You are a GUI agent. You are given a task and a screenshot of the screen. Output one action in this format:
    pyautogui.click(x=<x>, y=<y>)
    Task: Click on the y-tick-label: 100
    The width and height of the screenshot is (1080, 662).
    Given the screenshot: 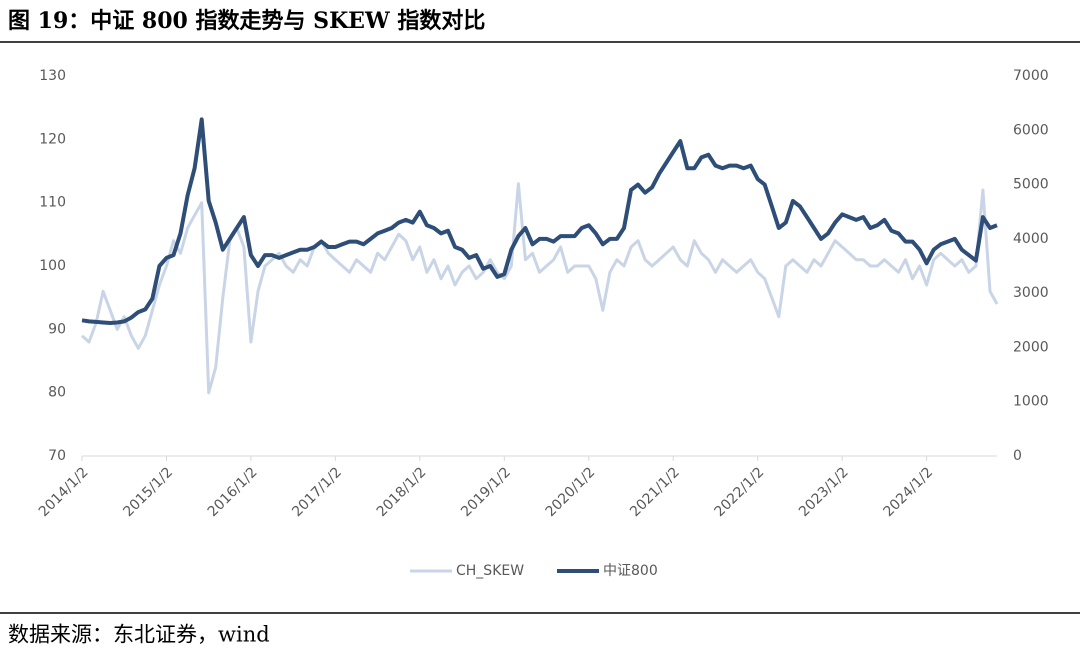 What is the action you would take?
    pyautogui.click(x=52, y=266)
    